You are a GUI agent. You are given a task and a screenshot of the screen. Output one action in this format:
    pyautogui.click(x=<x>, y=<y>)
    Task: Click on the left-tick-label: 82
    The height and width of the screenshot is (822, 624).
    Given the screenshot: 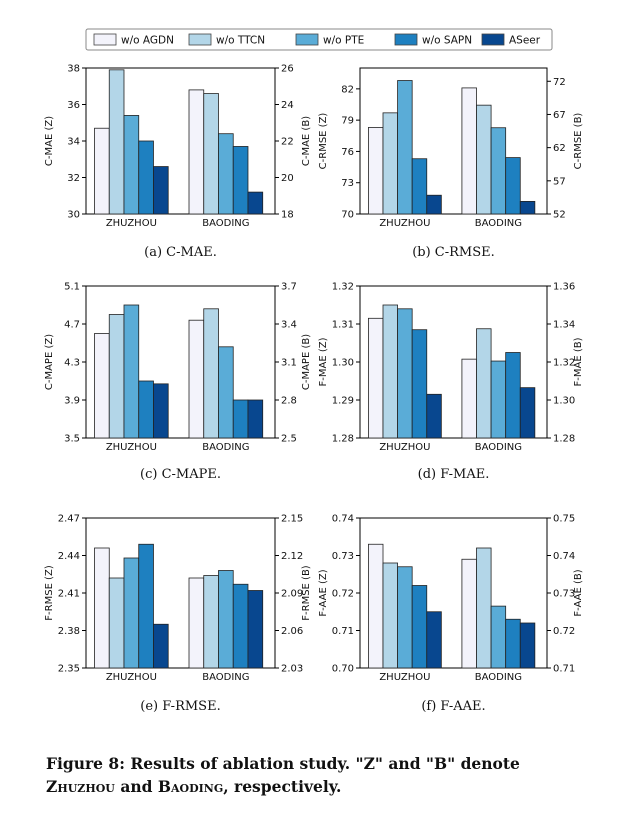 What is the action you would take?
    pyautogui.click(x=347, y=89)
    